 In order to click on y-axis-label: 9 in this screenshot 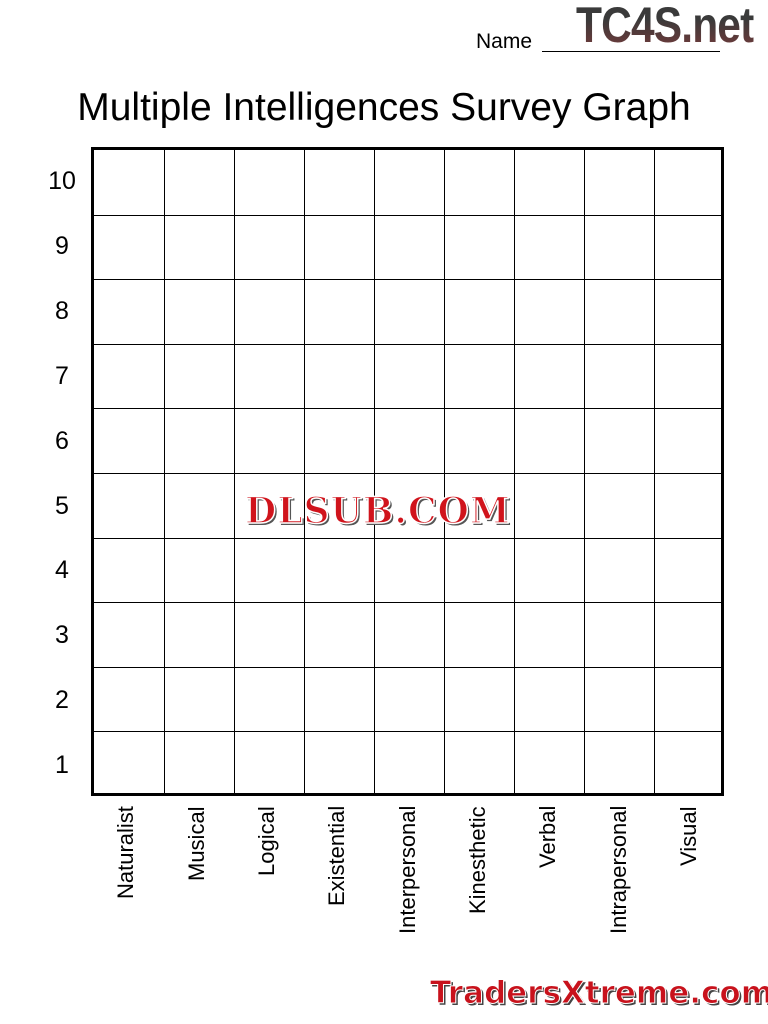, I will do `click(62, 245)`.